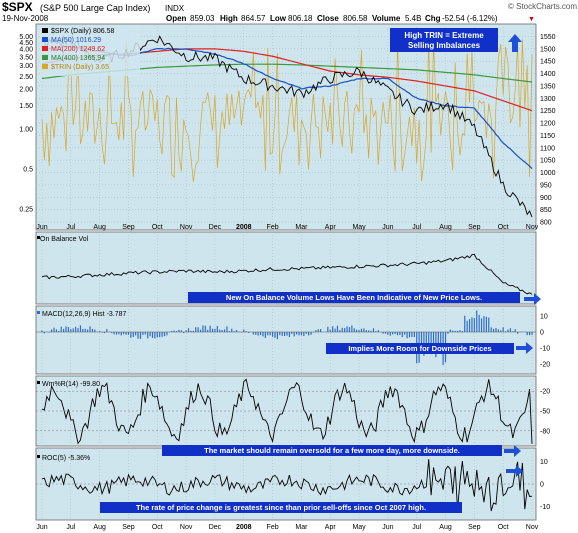 This screenshot has height=533, width=578. I want to click on trin-annotation-line1: High TRIN = Extreme, so click(444, 35).